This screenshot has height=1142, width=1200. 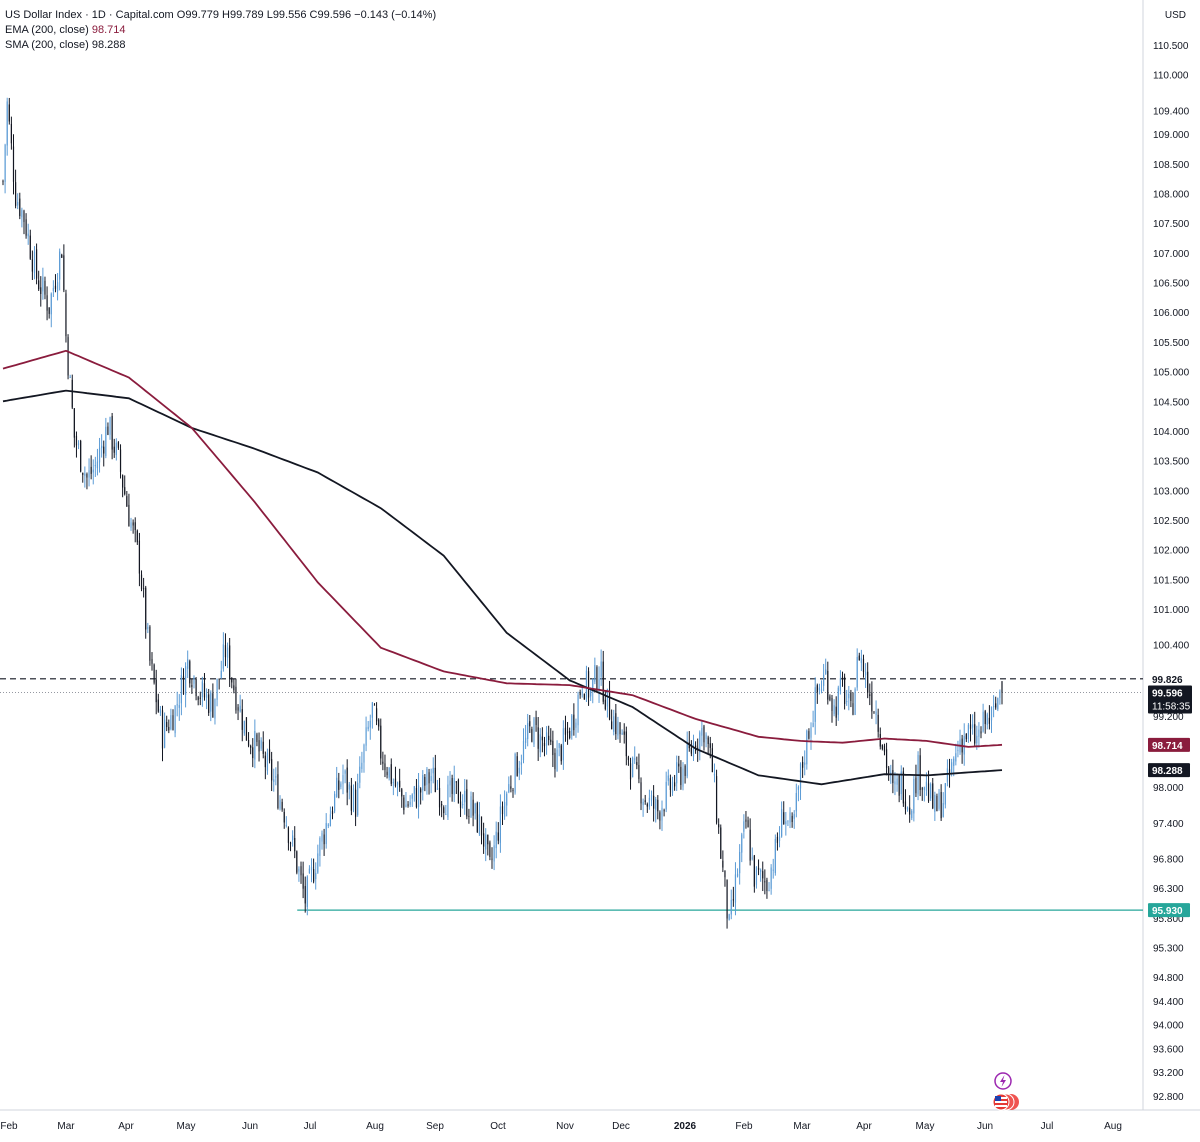 What do you see at coordinates (220, 45) in the screenshot?
I see `legend-sma-row: SMA (200, close) 98.288` at bounding box center [220, 45].